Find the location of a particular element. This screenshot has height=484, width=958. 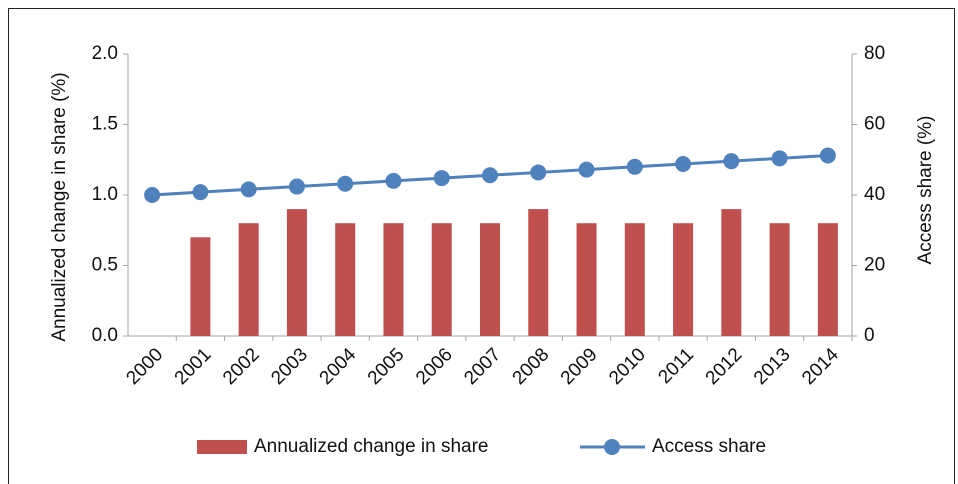

x-tick-label: 2007 is located at coordinates (482, 366).